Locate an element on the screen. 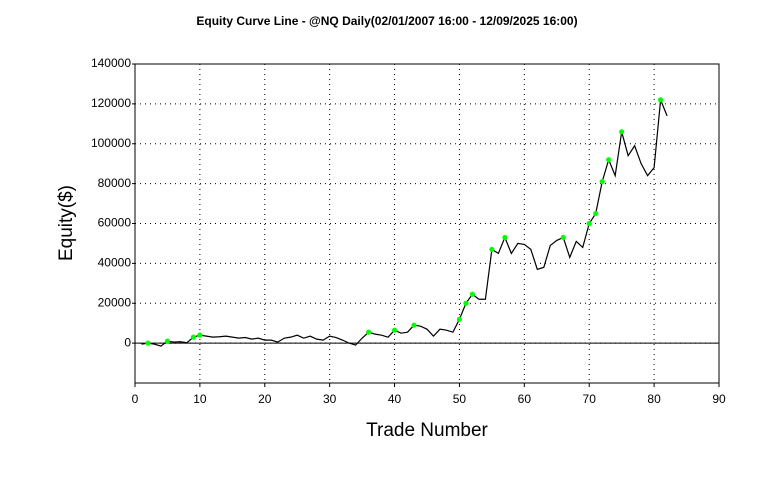  y-tick-label: 20000 is located at coordinates (115, 302).